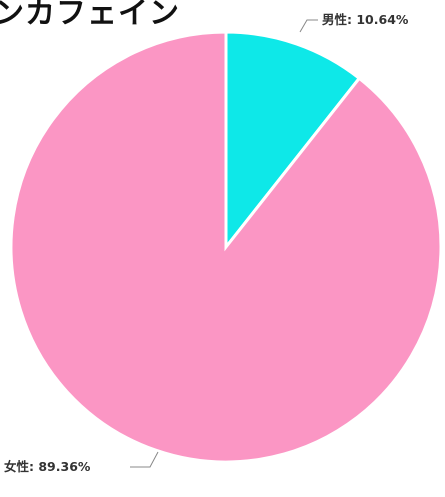 The image size is (445, 497). What do you see at coordinates (90, 15) in the screenshot?
I see `chart-title: ンカフェイン` at bounding box center [90, 15].